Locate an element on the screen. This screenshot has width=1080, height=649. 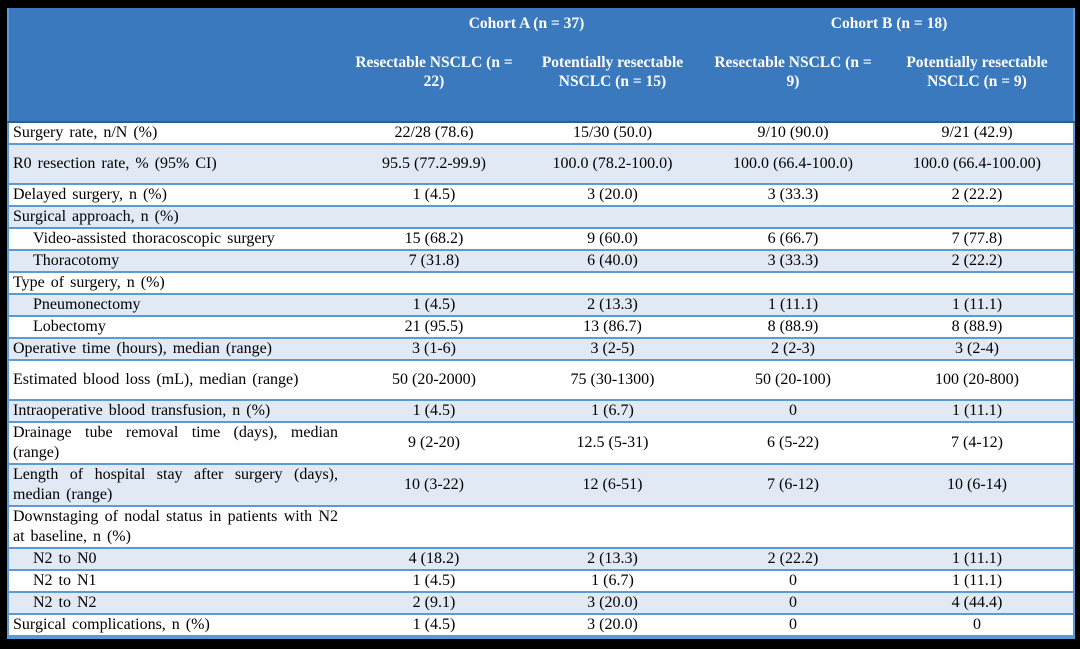
row-label: Delayed surgery, n (%) is located at coordinates (90, 194).